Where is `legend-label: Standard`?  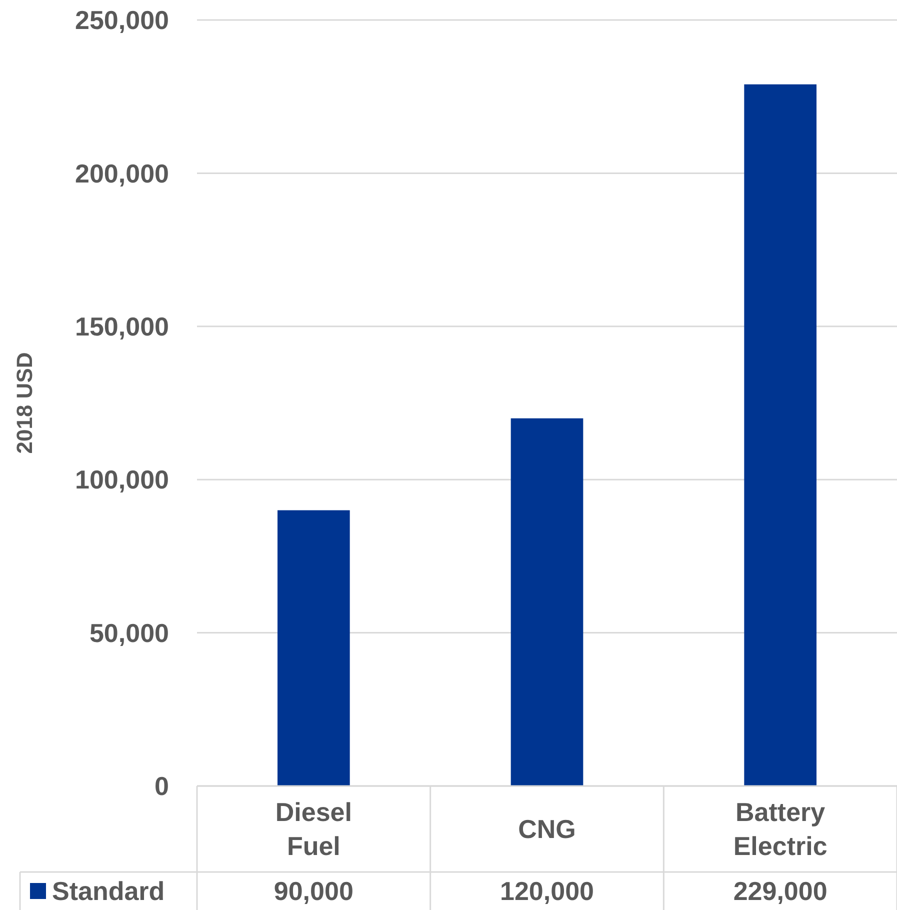
legend-label: Standard is located at coordinates (108, 891).